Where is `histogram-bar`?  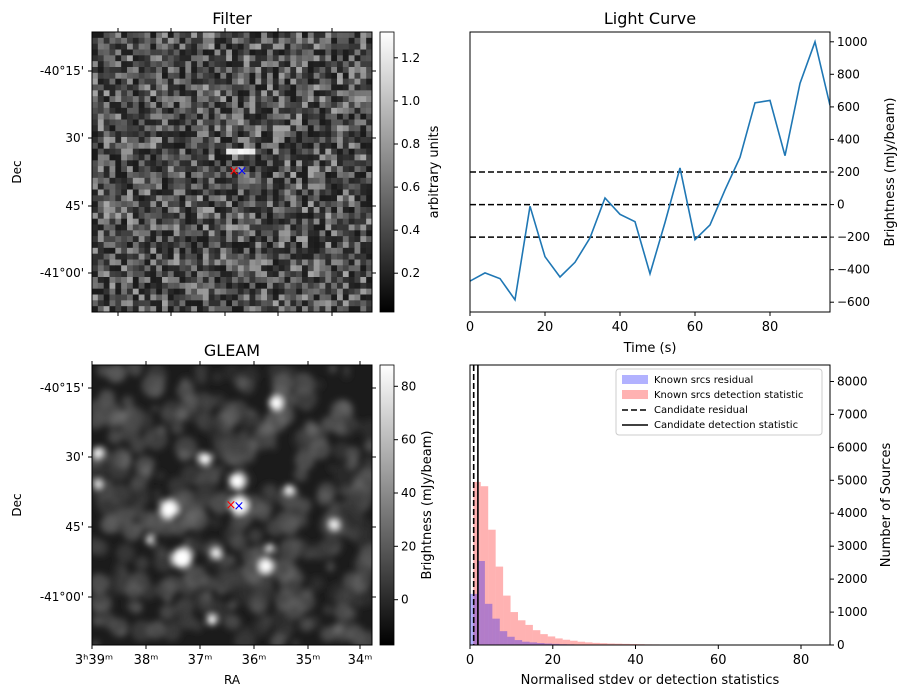 histogram-bar is located at coordinates (541, 644).